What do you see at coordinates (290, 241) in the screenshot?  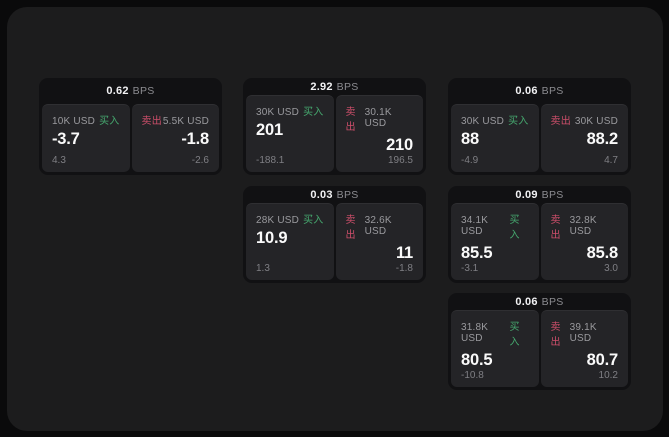 I see `buy-panel: 28K USD 买入 10.9 1.3` at bounding box center [290, 241].